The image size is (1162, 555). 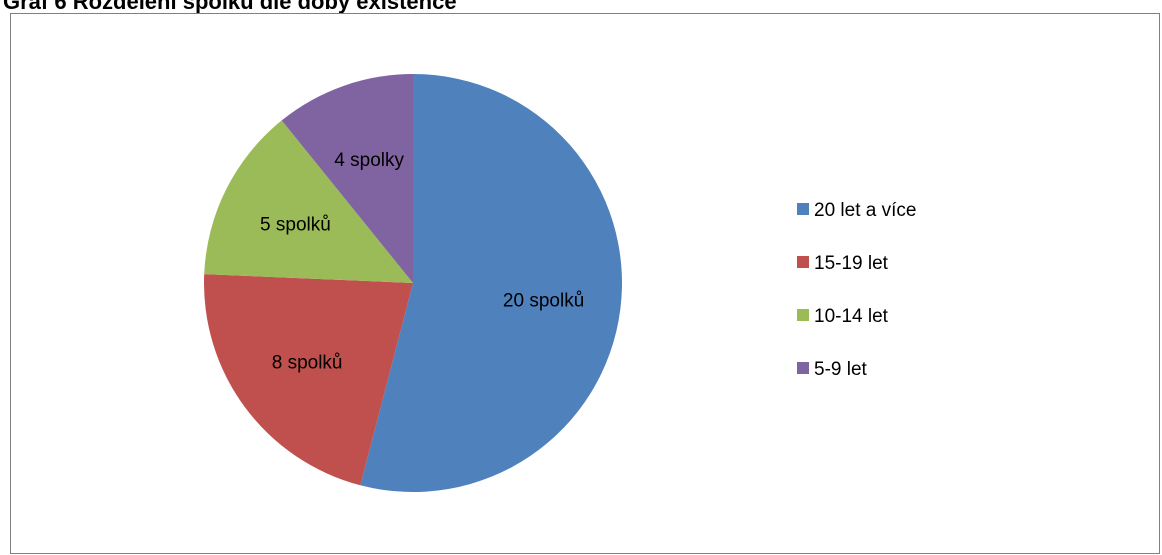 What do you see at coordinates (422, 261) in the screenshot?
I see `slice-labels: 20 spolků 8 spolků 5 spolků 4 spolky` at bounding box center [422, 261].